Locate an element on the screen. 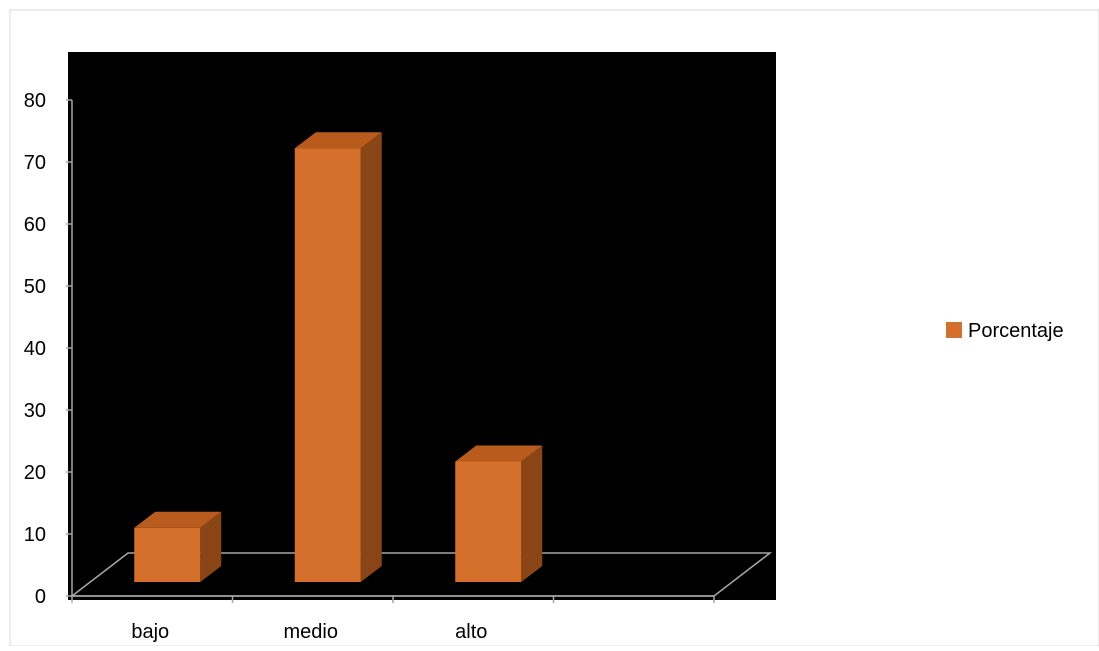 This screenshot has width=1099, height=651. x-tick-label: medio is located at coordinates (311, 632).